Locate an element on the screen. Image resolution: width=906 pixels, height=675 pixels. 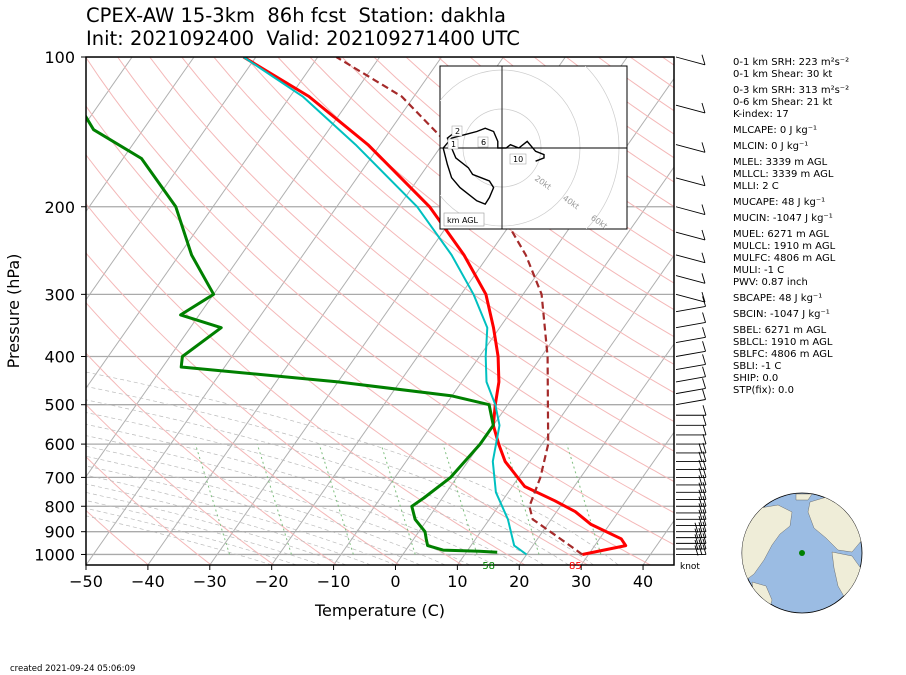
x-tick-label: 10 is located at coordinates (457, 581).